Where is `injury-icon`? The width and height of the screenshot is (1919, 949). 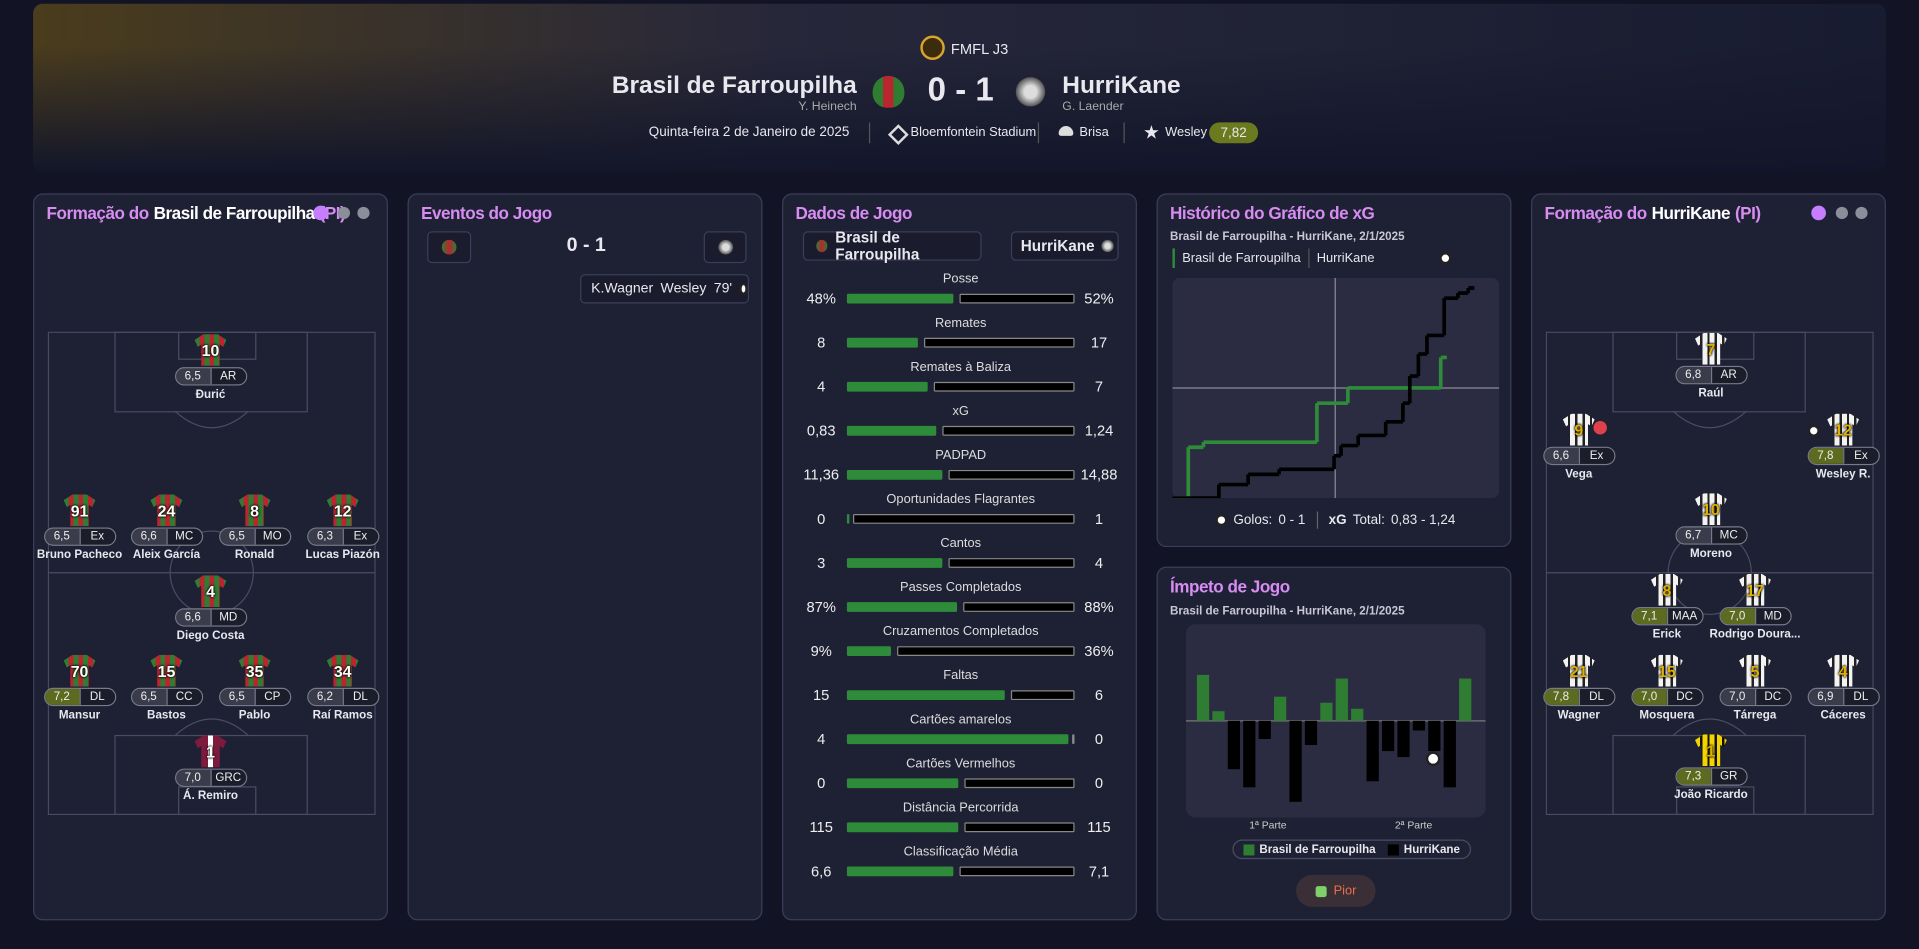
injury-icon is located at coordinates (1600, 428).